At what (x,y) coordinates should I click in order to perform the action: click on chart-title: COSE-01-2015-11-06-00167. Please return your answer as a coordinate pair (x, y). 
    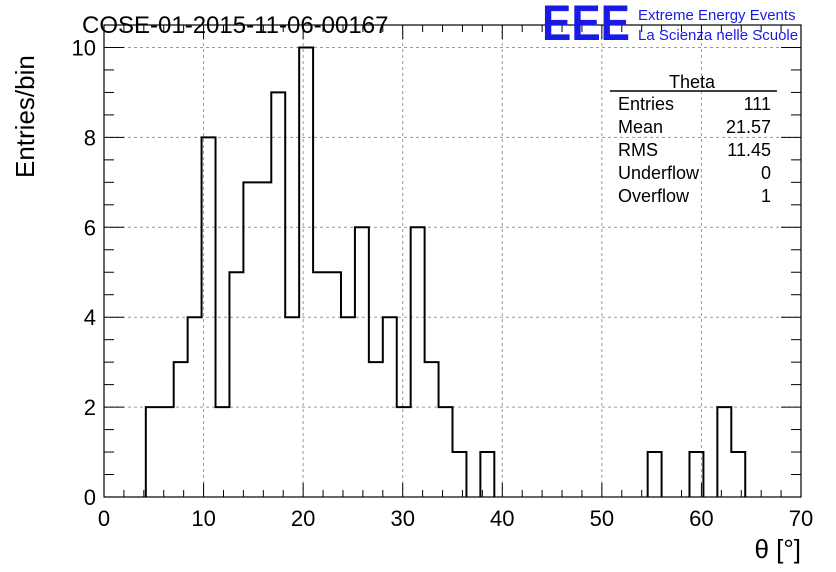
    Looking at the image, I should click on (235, 25).